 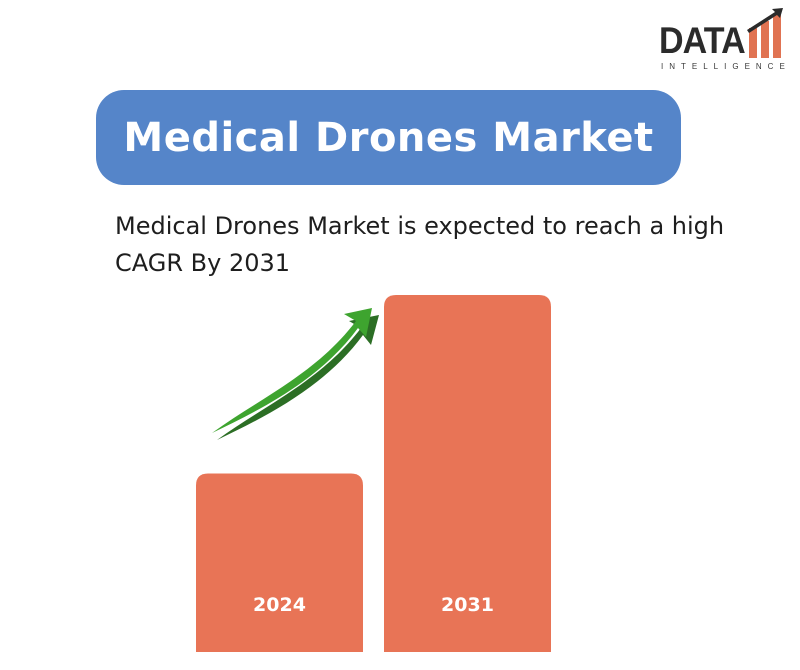 What do you see at coordinates (765, 33) in the screenshot?
I see `logo-bars-icon` at bounding box center [765, 33].